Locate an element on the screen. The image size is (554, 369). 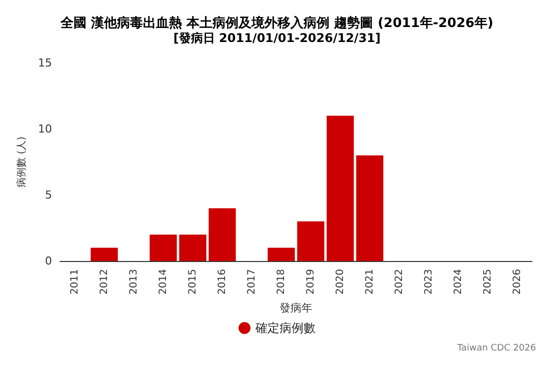
x-axis-title: 發病年 is located at coordinates (296, 307).